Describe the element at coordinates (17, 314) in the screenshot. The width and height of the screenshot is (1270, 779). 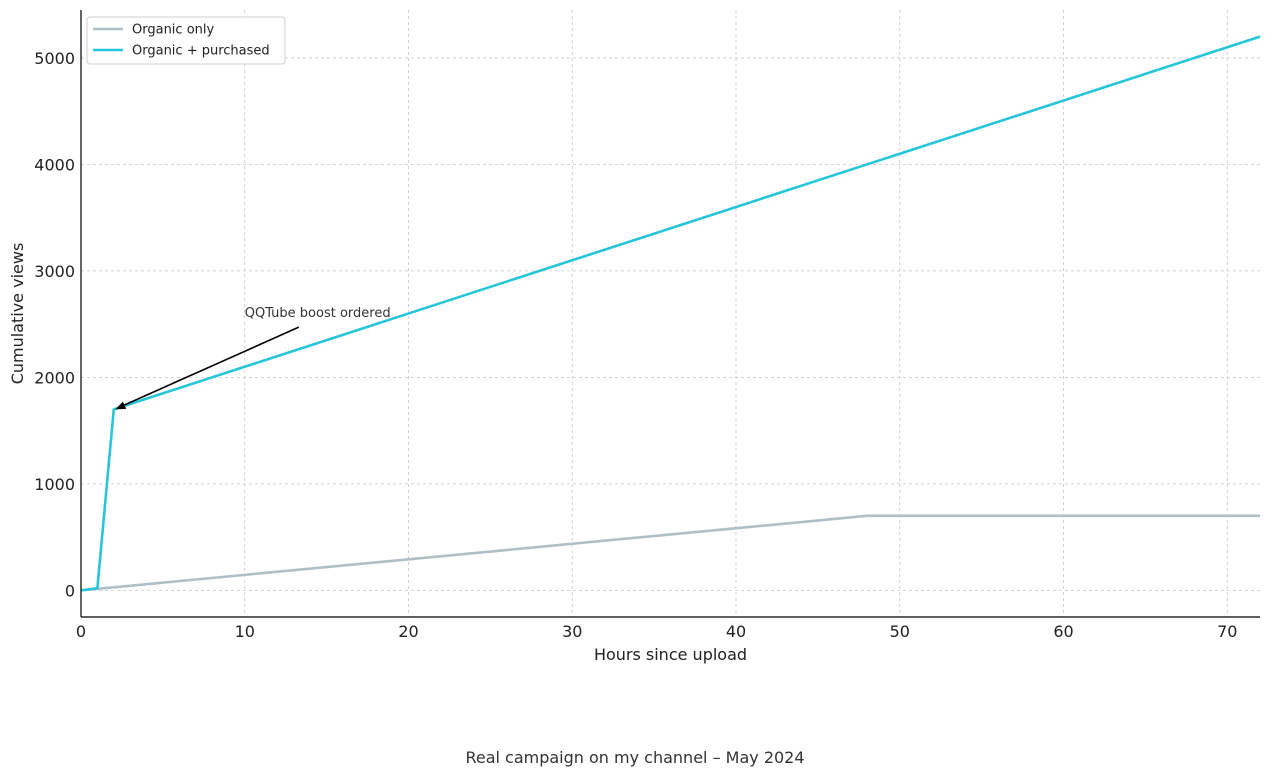
I see `y-axis-title: Cumulative views` at that location.